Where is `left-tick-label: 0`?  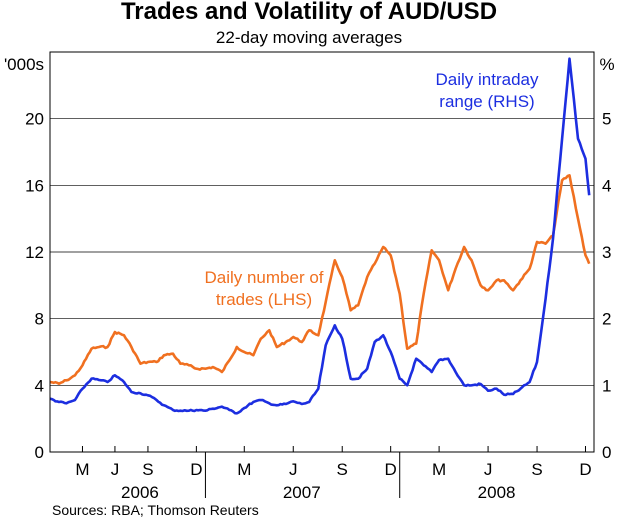
left-tick-label: 0 is located at coordinates (39, 452).